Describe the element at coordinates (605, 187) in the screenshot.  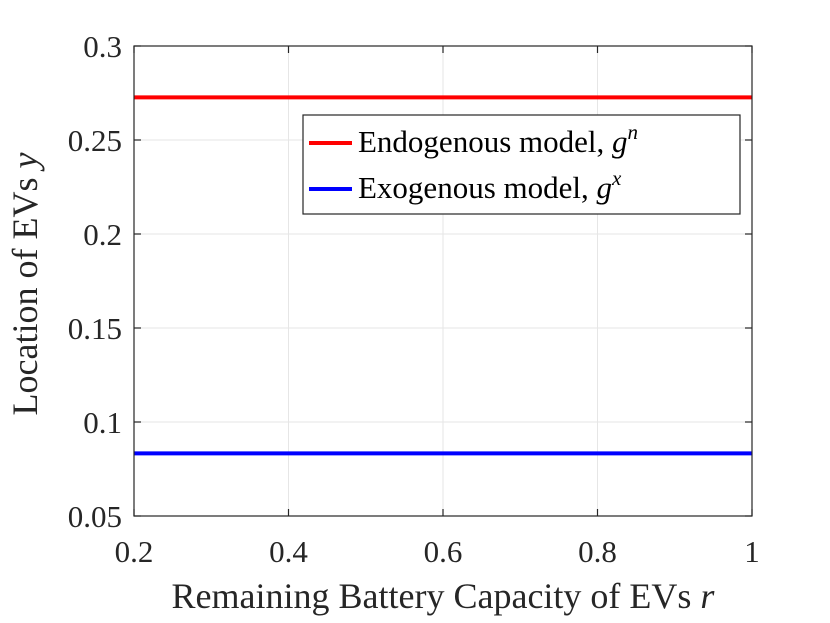
I see `legend-symbol-exogenous: g` at that location.